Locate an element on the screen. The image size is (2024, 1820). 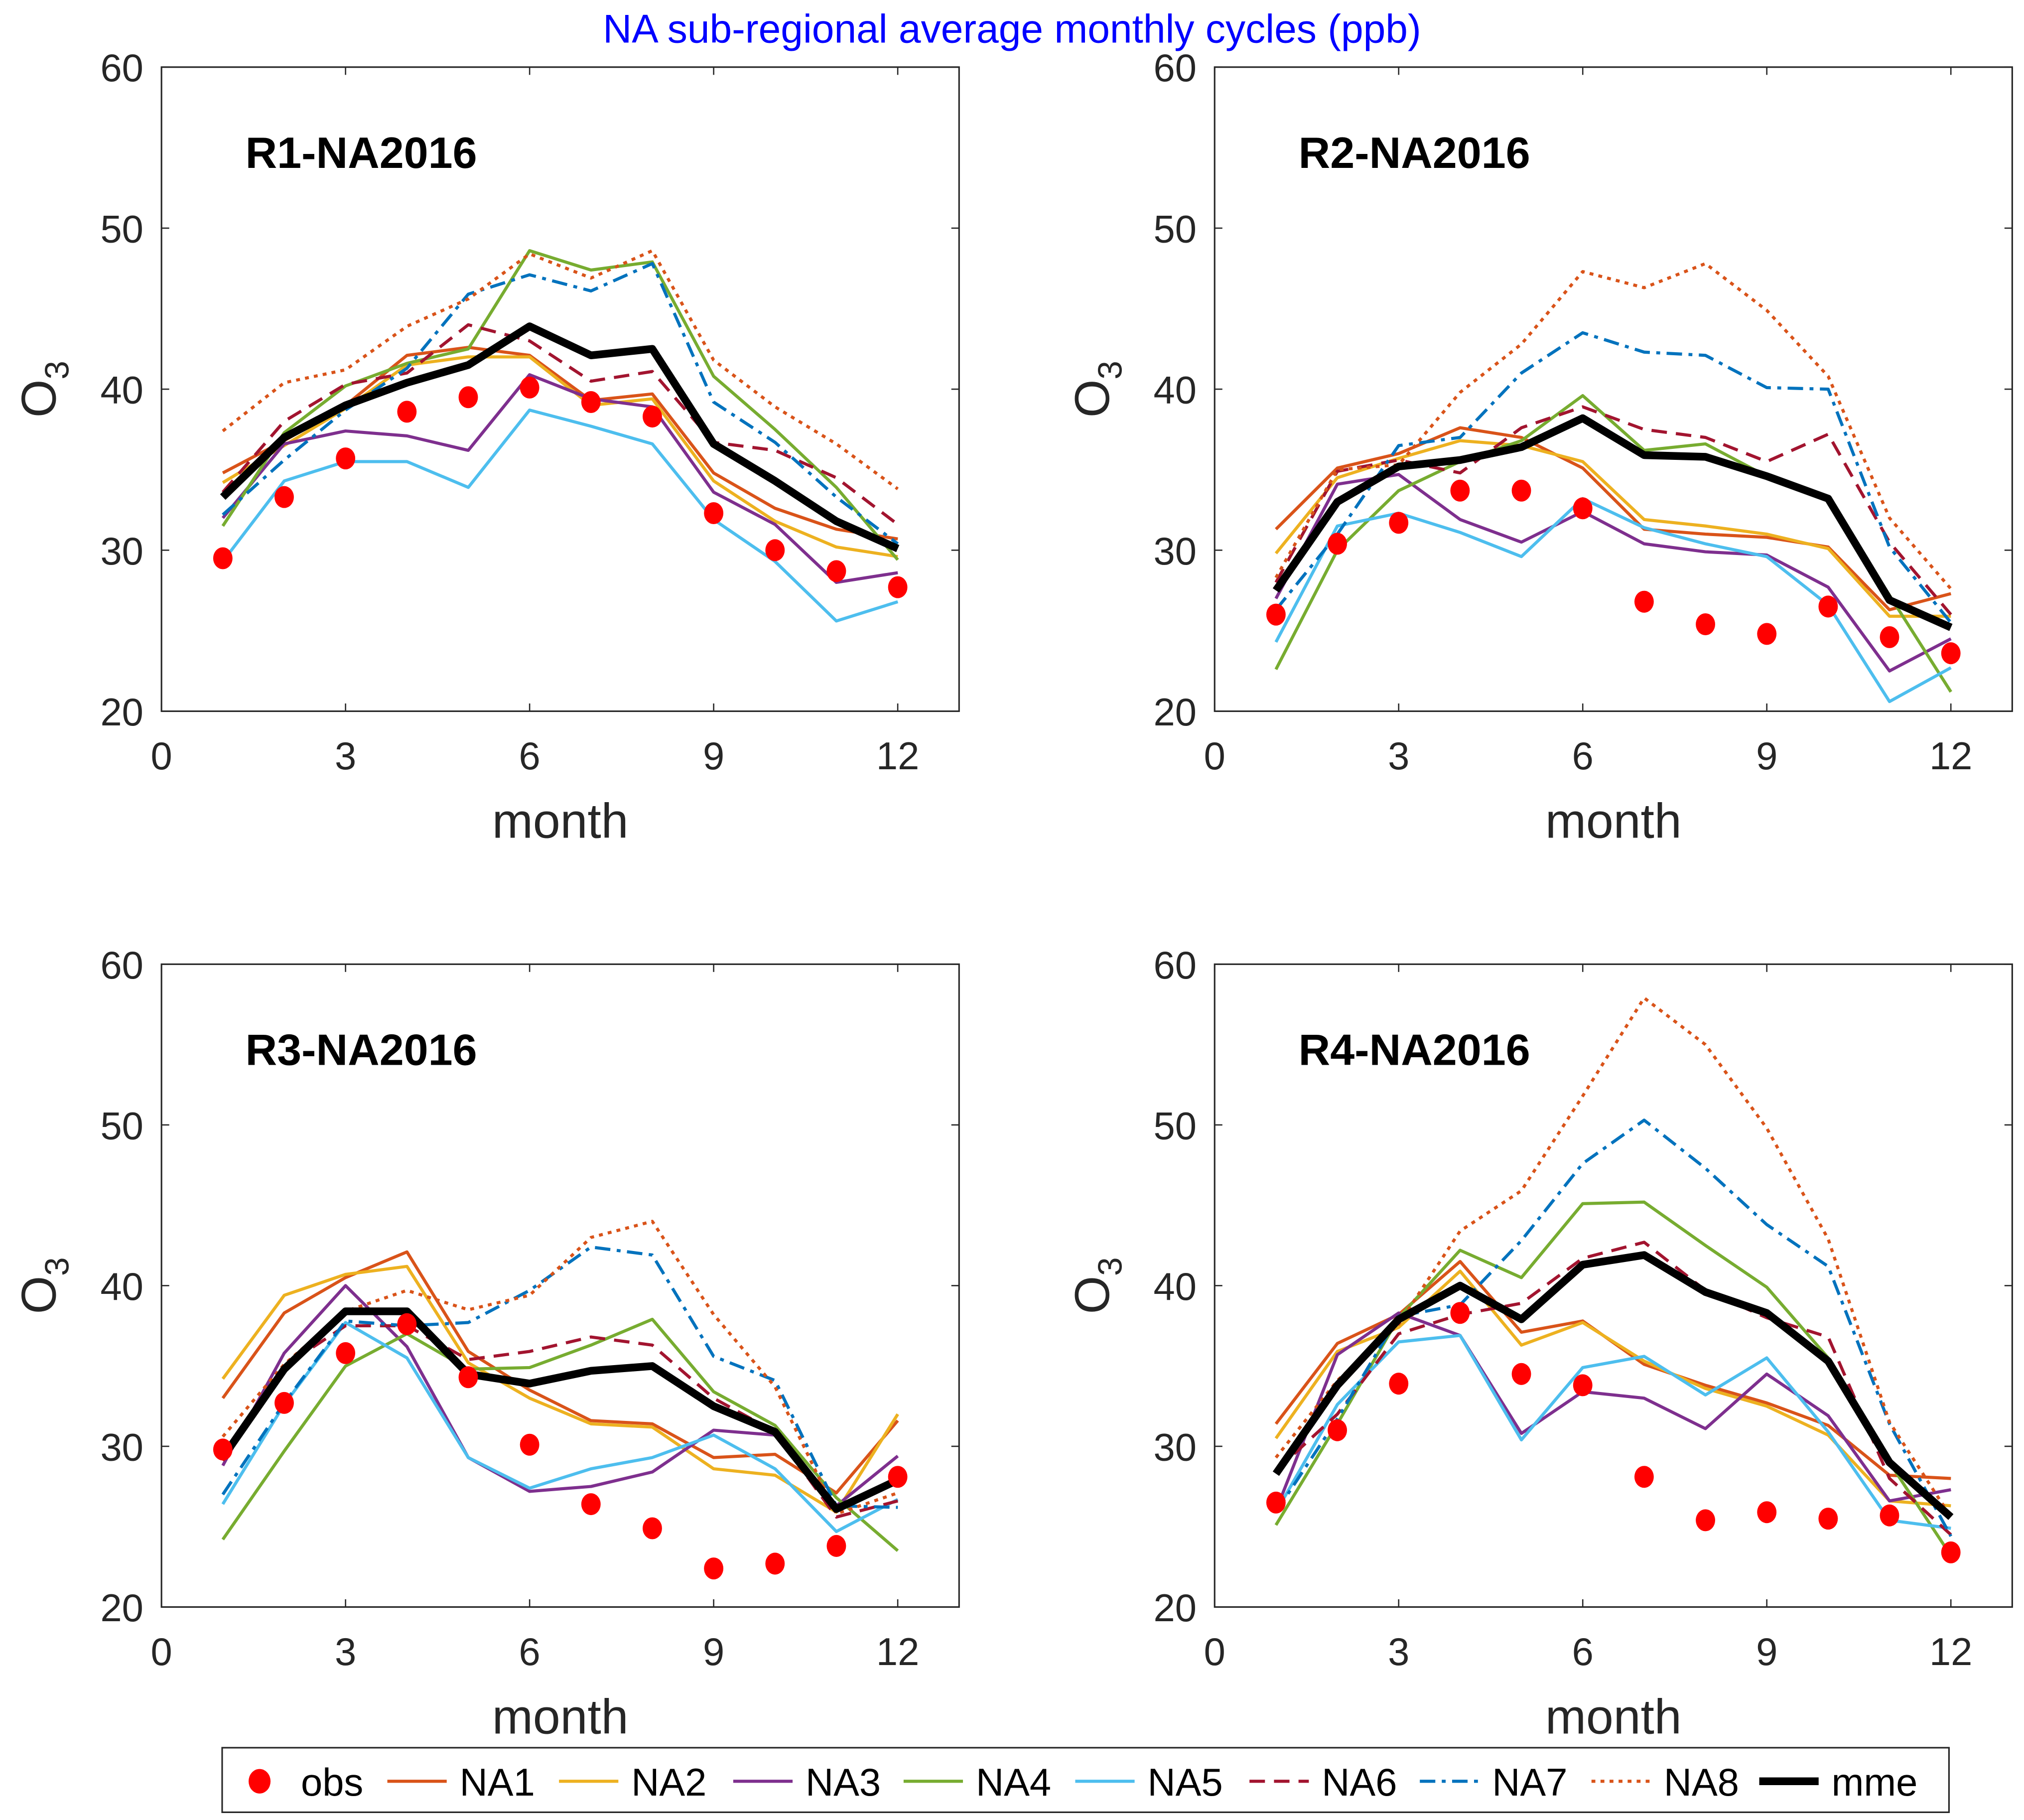
subplot-title: R1-NA2016 is located at coordinates (361, 152).